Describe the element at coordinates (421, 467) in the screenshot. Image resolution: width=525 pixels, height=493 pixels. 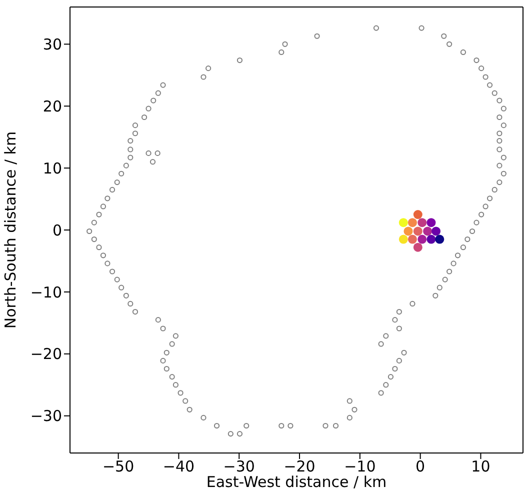
I see `x-tick-label: 0` at that location.